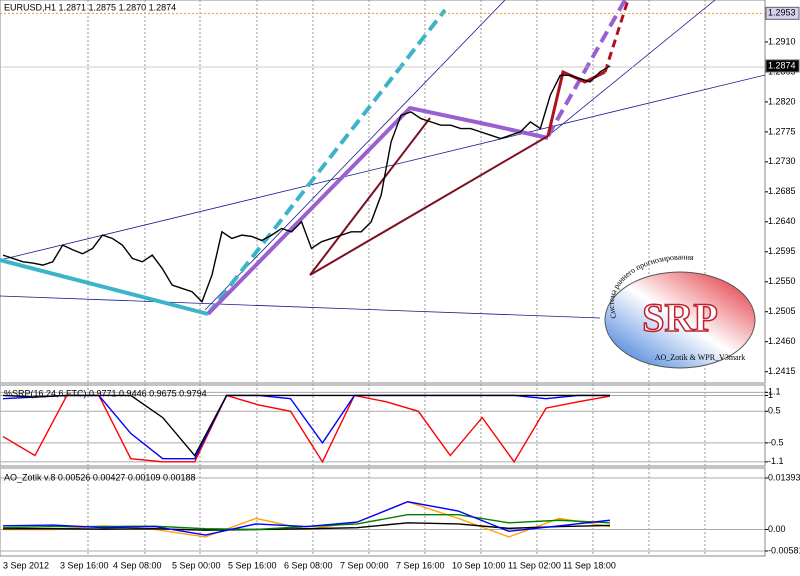 This screenshot has height=576, width=800. I want to click on x-tick-label: 3 Sep 16:00, so click(84, 565).